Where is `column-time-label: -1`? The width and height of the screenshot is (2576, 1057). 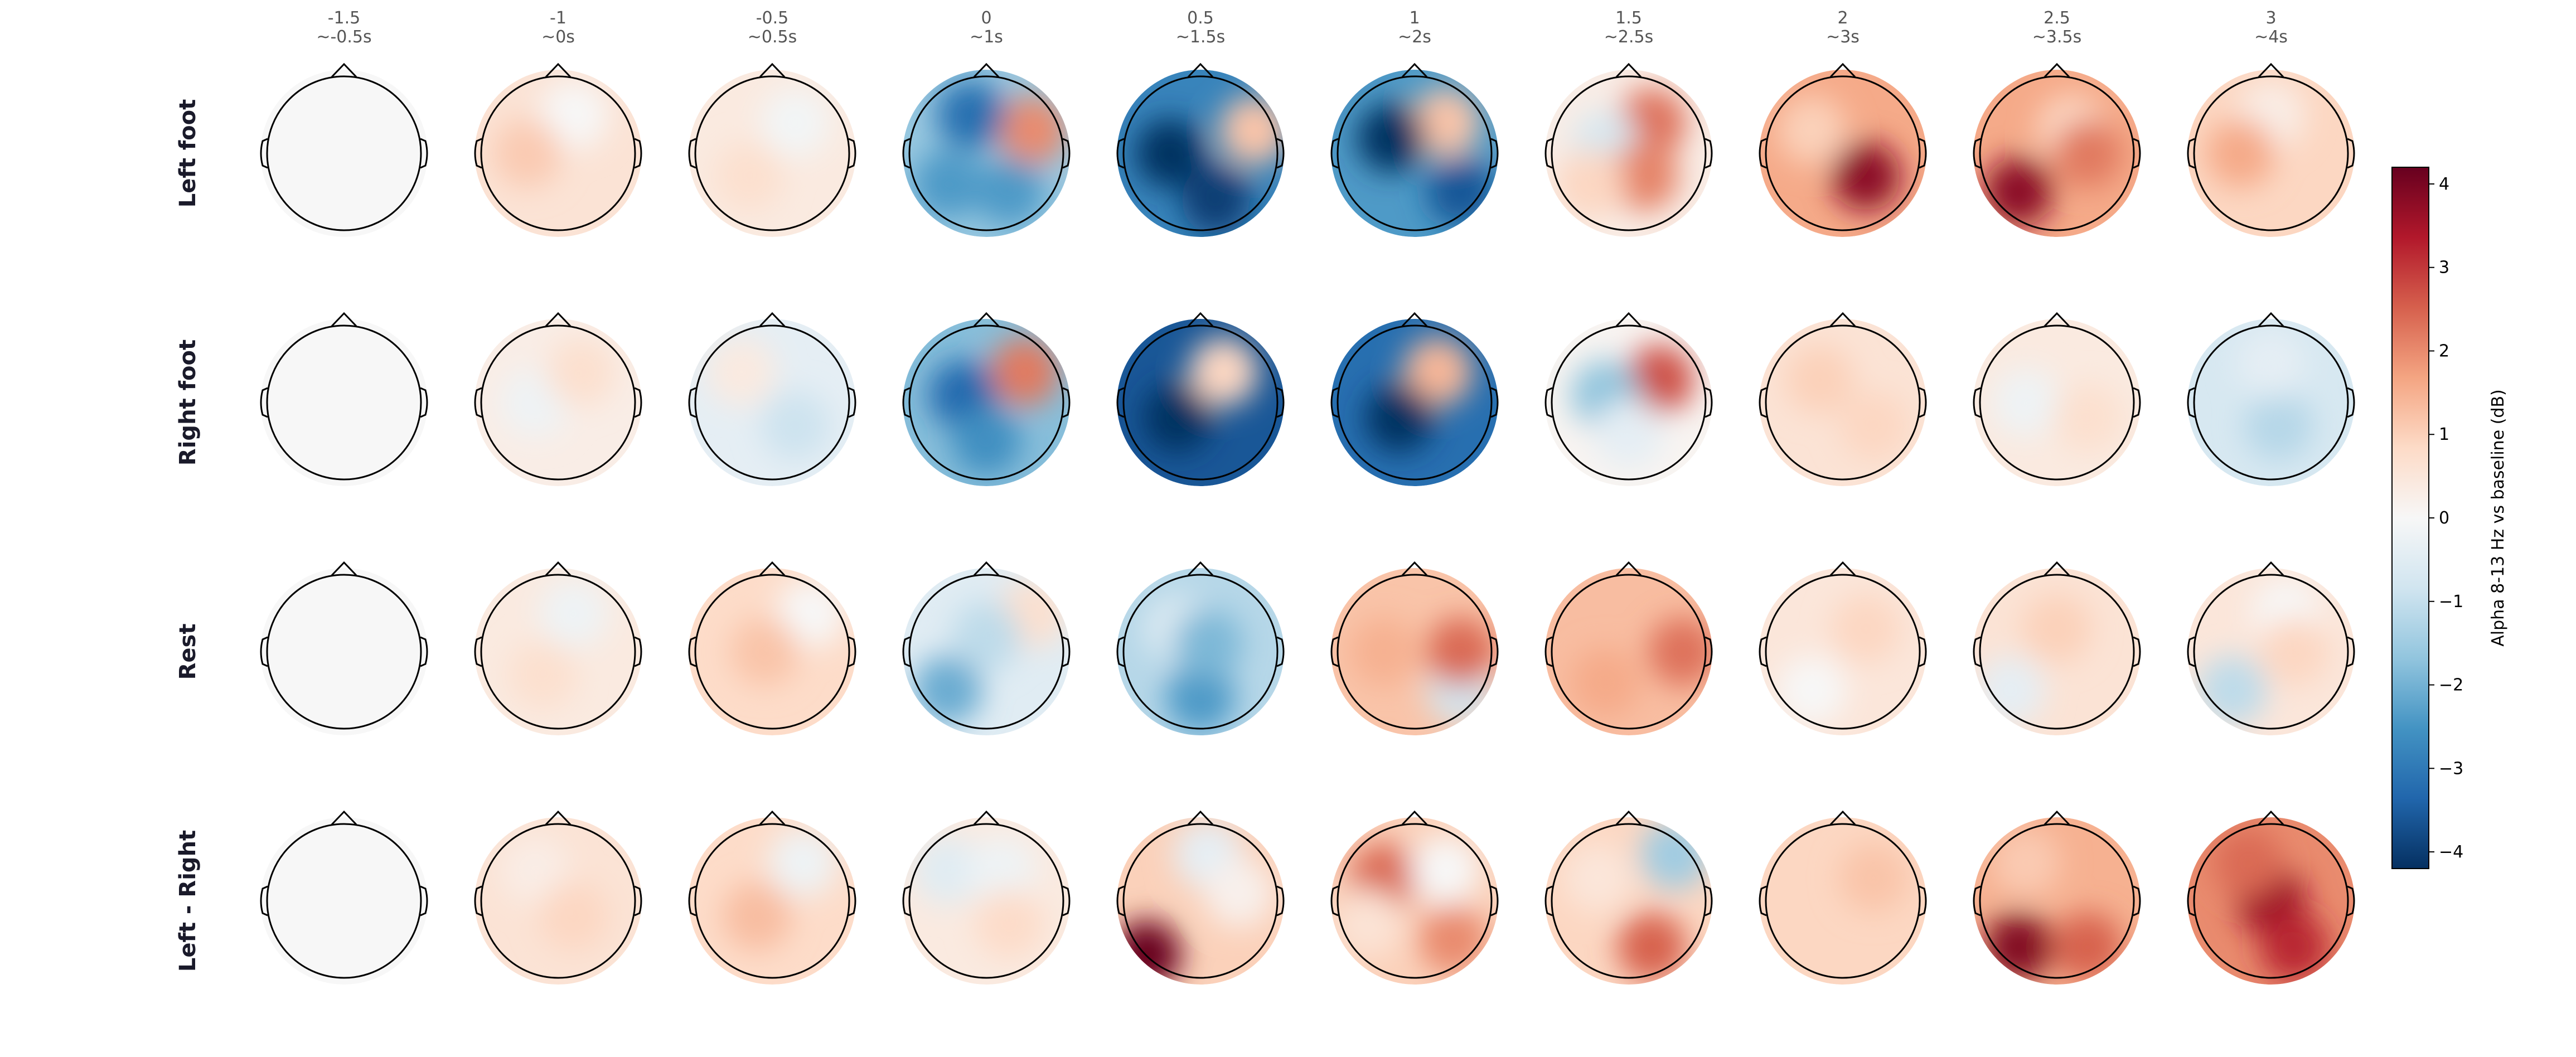
column-time-label: -1 is located at coordinates (558, 18).